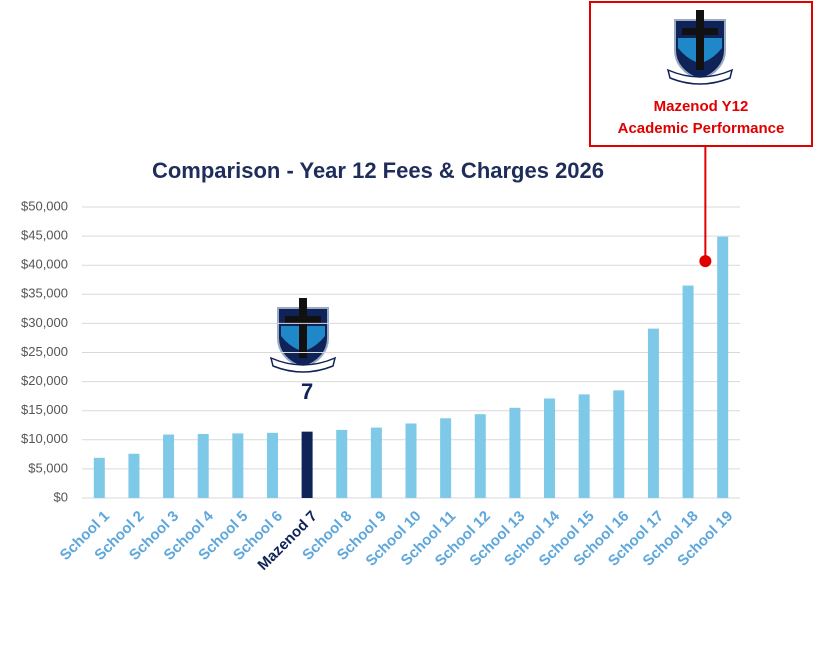  What do you see at coordinates (307, 391) in the screenshot?
I see `rank-annotation: 7` at bounding box center [307, 391].